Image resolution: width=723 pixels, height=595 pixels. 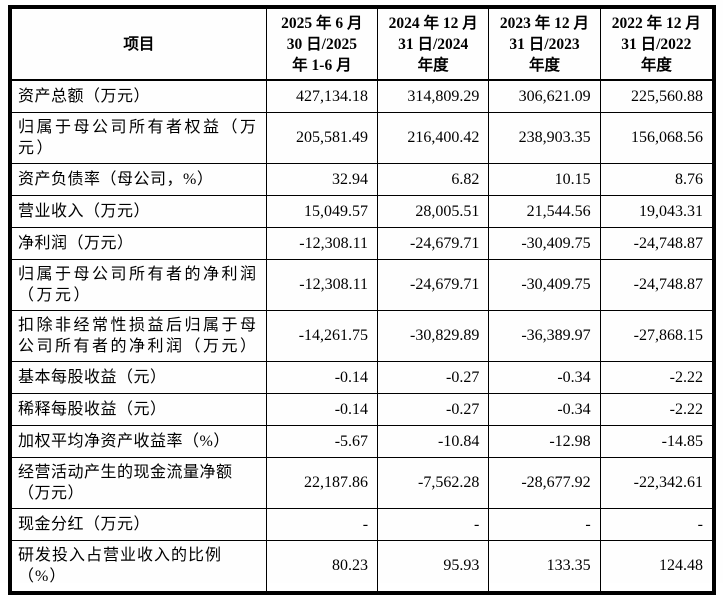 What do you see at coordinates (545, 212) in the screenshot?
I see `row-value-cell: 21,544.56` at bounding box center [545, 212].